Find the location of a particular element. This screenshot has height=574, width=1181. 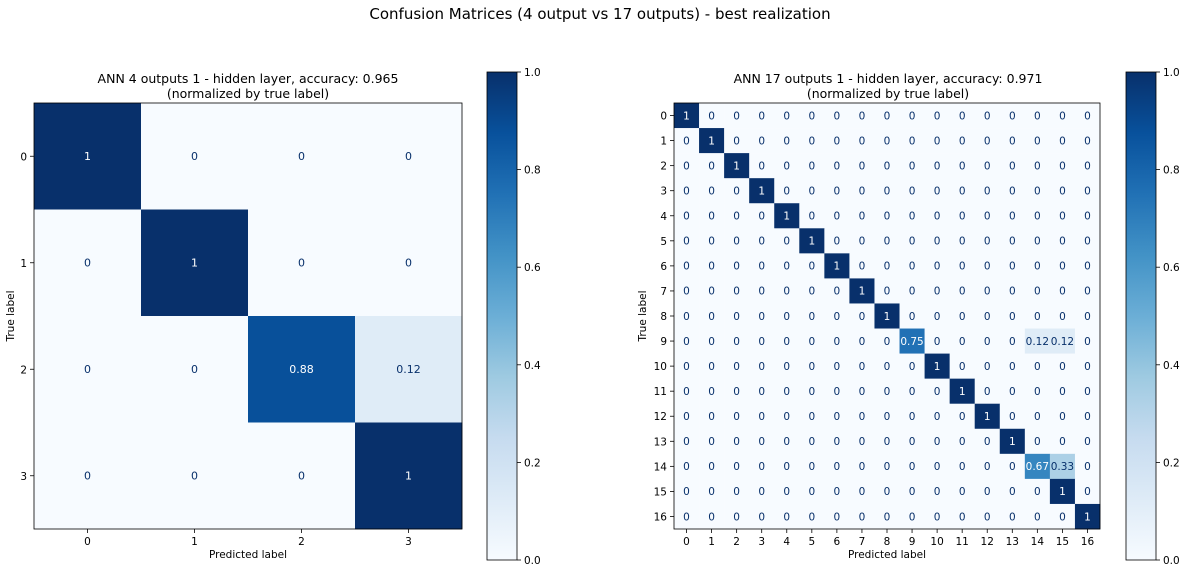

right-cell-label-r8-c0: 0 is located at coordinates (686, 317).